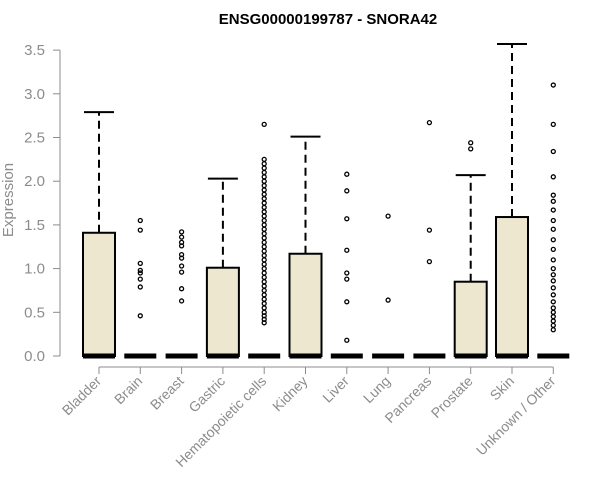 The image size is (600, 500). I want to click on box-lung, so click(388, 286).